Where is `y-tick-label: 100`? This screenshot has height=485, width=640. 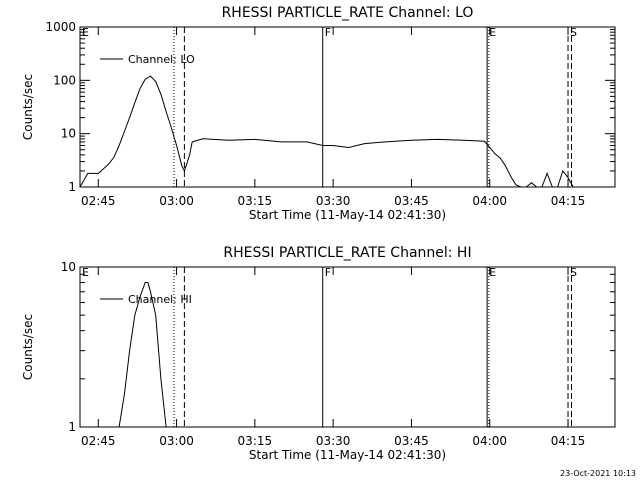 y-tick-label: 100 is located at coordinates (64, 80).